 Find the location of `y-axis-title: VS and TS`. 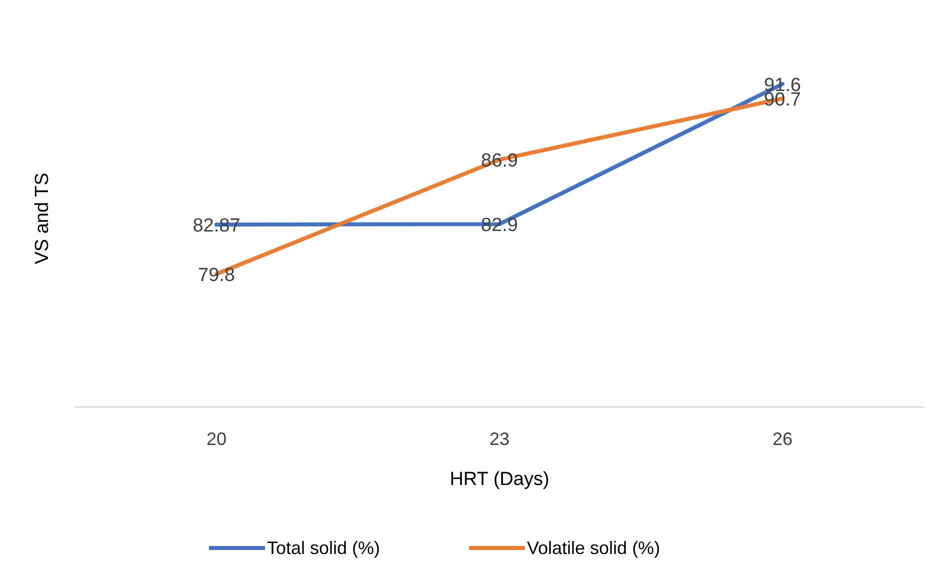

y-axis-title: VS and TS is located at coordinates (42, 218).